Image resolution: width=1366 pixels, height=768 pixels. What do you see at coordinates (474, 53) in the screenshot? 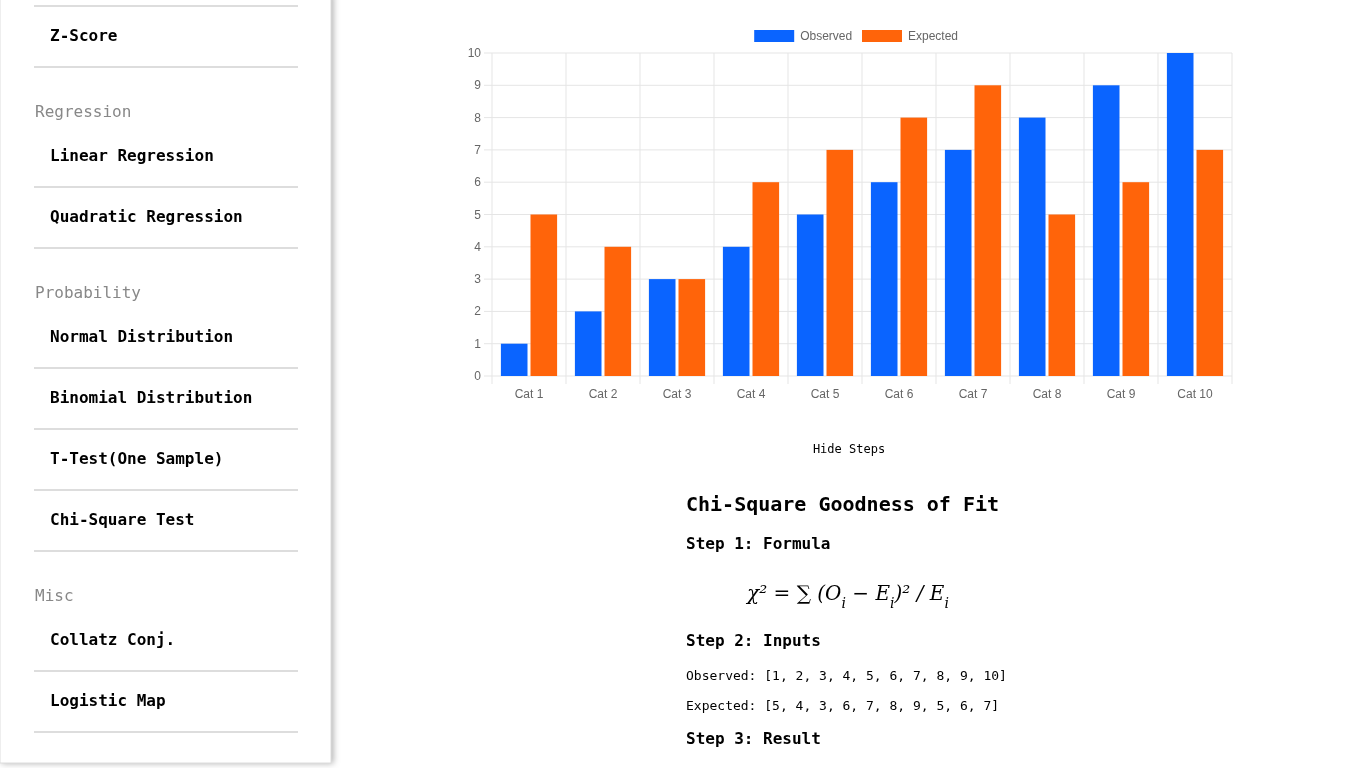
I see `y-tick-label: 10` at bounding box center [474, 53].